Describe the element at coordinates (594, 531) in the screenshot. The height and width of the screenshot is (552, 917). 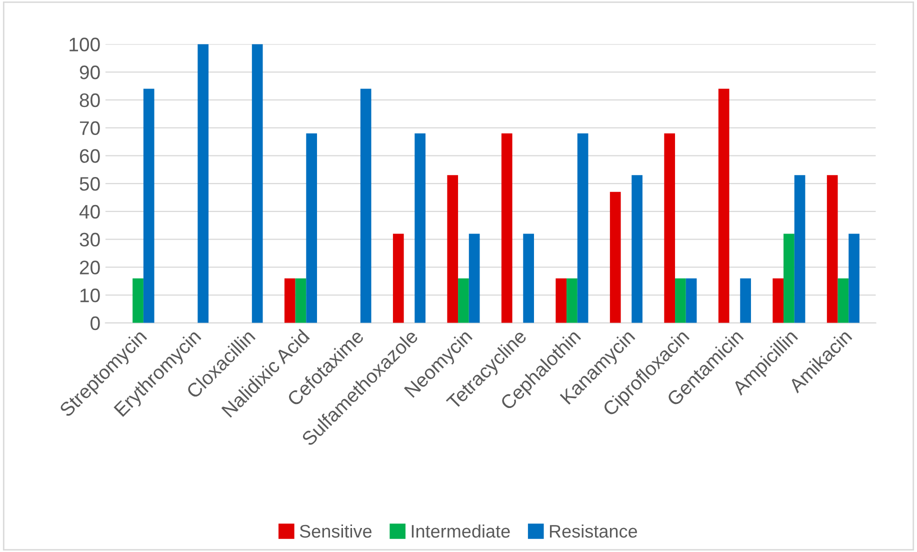
I see `legend-label: Resistance` at that location.